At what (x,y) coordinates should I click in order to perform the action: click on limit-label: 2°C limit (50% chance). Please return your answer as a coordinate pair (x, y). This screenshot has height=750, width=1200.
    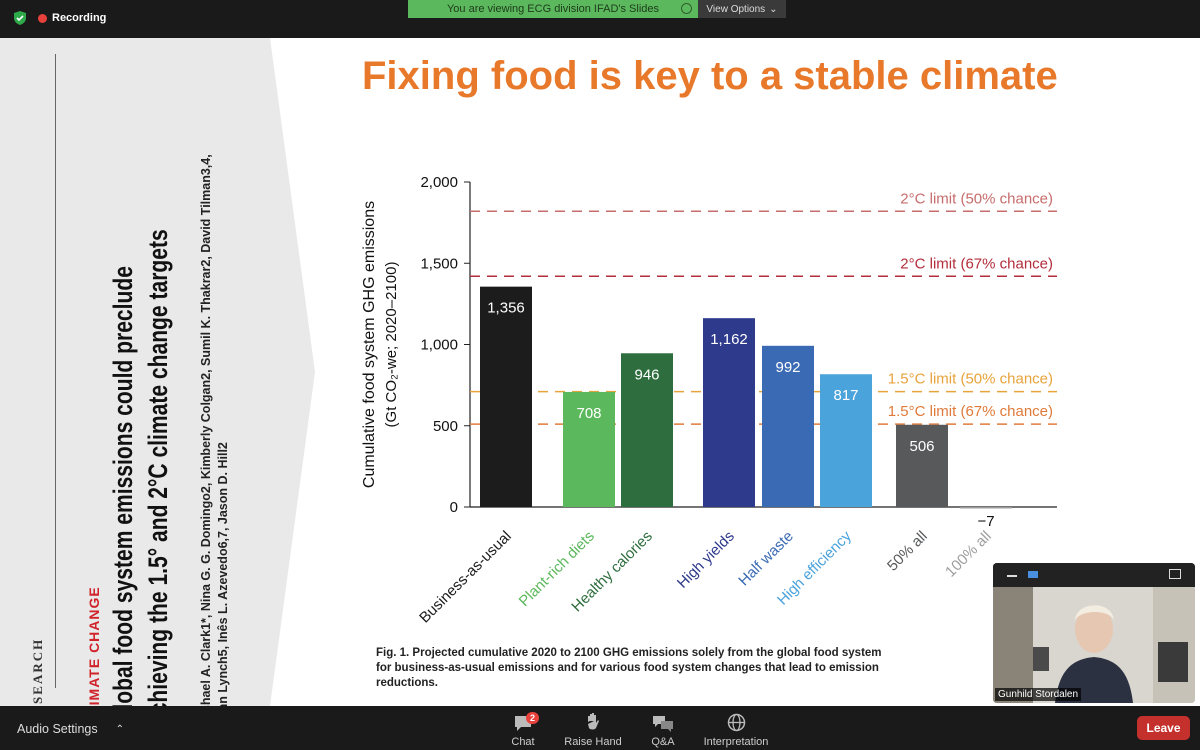
    Looking at the image, I should click on (976, 198).